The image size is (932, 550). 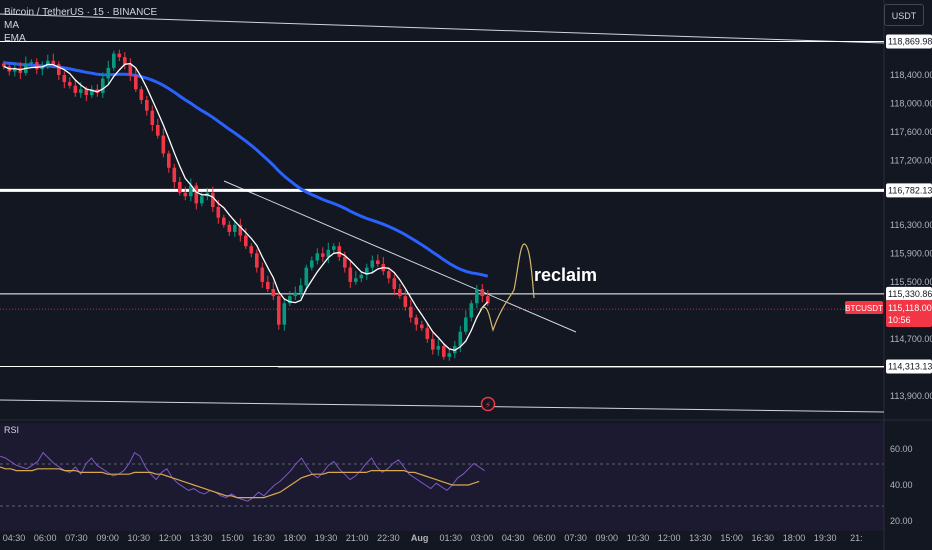 I want to click on event-marker-glyph: ⚡, so click(x=488, y=406).